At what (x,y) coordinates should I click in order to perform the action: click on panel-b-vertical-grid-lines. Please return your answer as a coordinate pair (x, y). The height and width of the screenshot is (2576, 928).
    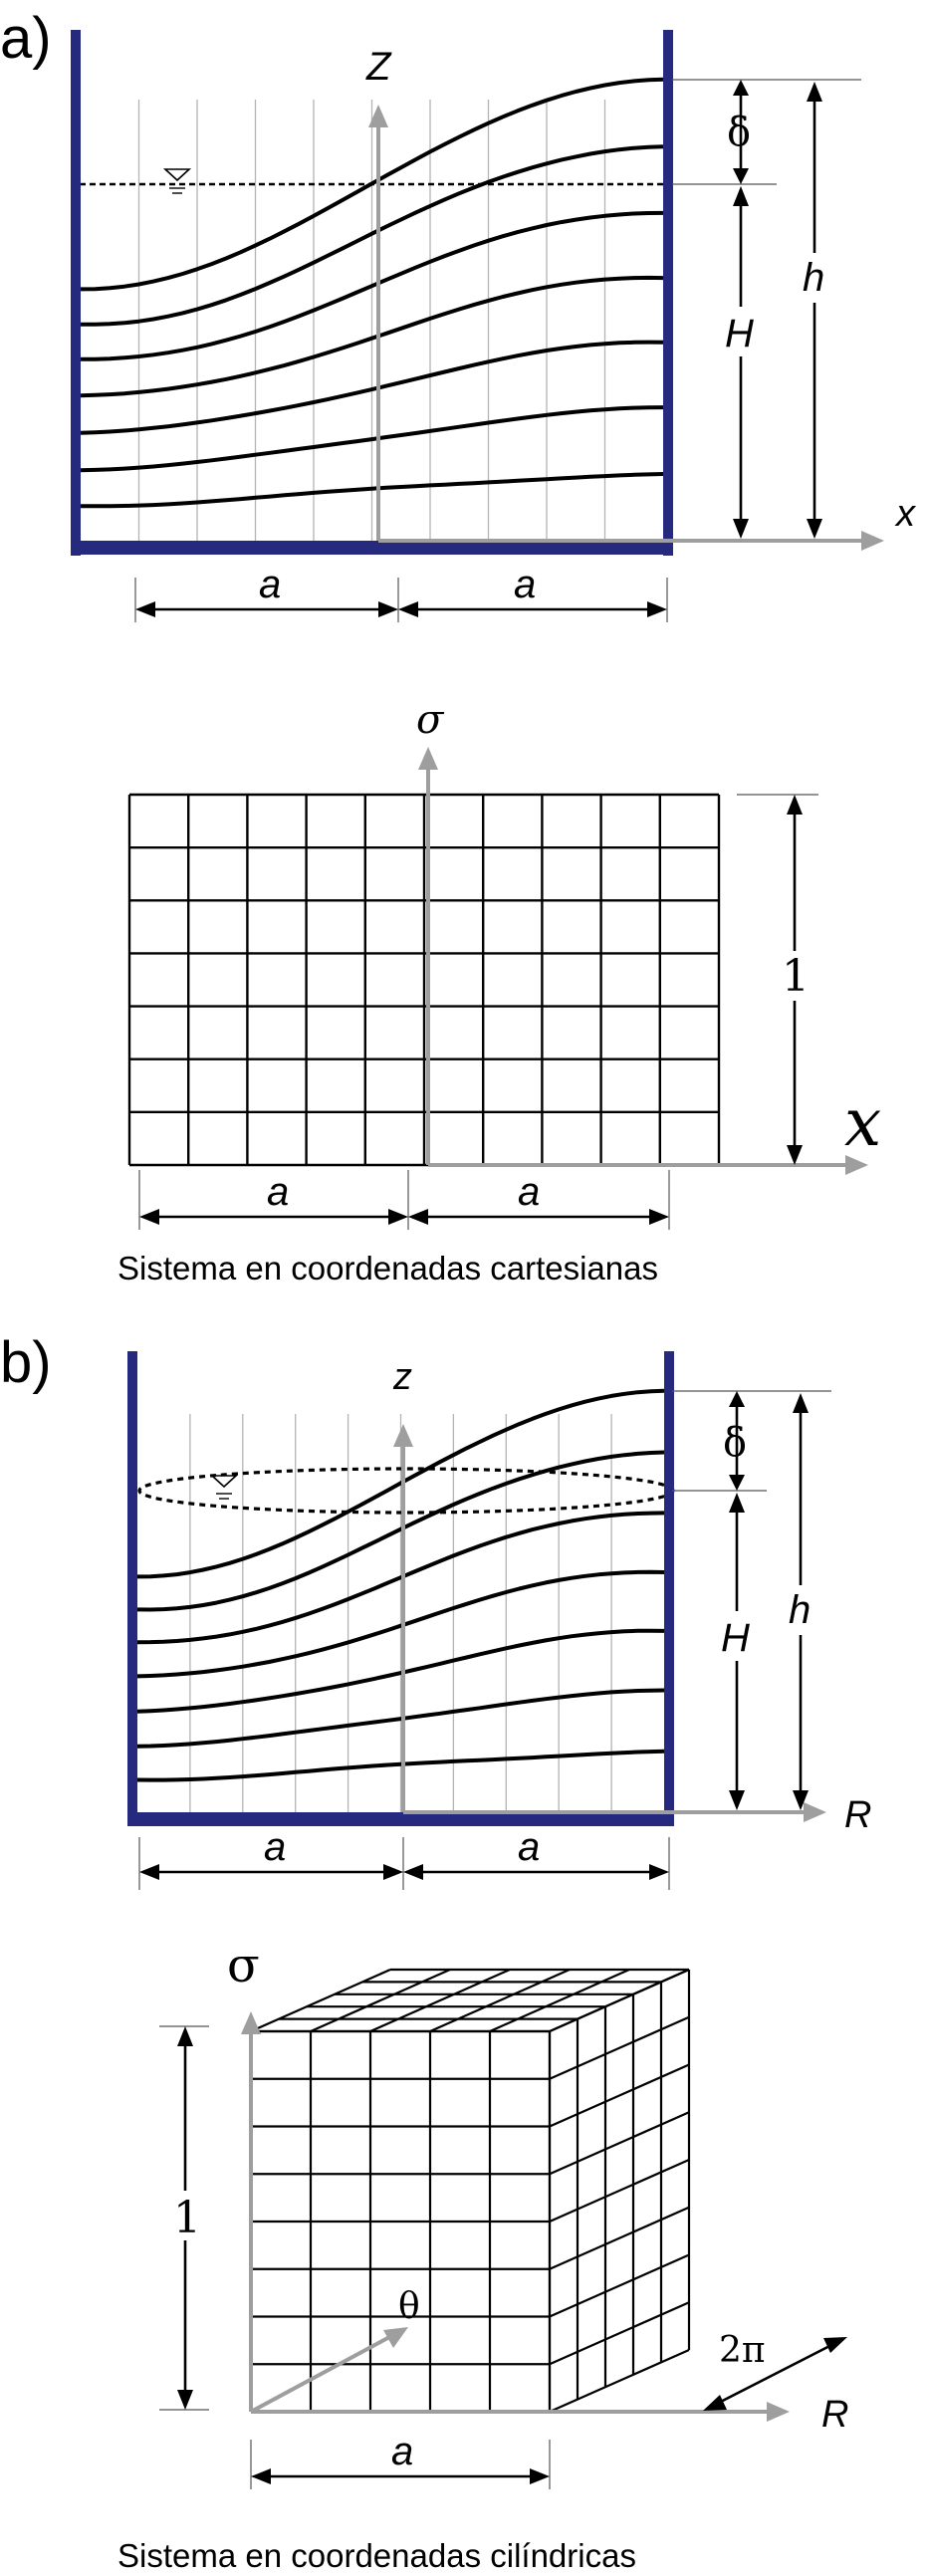
    Looking at the image, I should click on (401, 1613).